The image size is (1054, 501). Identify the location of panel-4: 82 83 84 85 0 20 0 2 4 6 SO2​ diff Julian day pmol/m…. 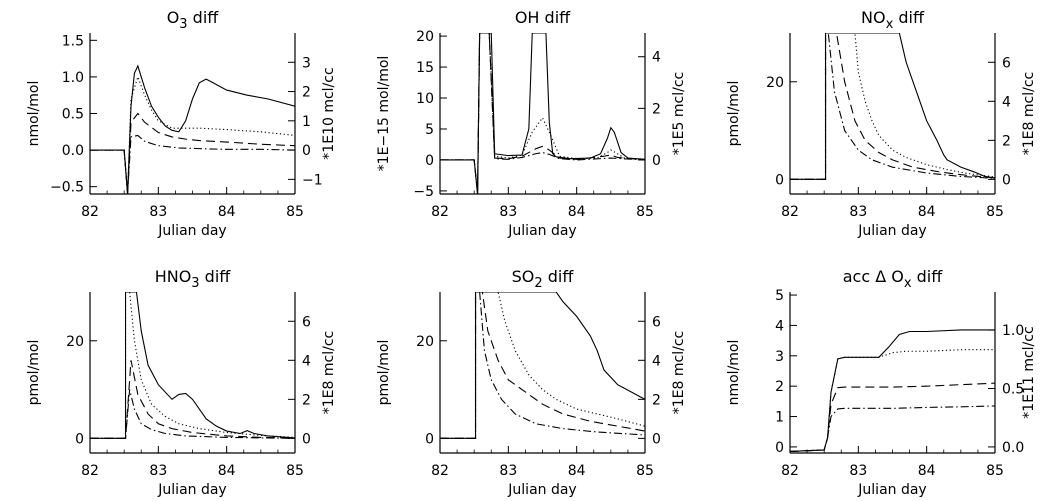
(531, 382).